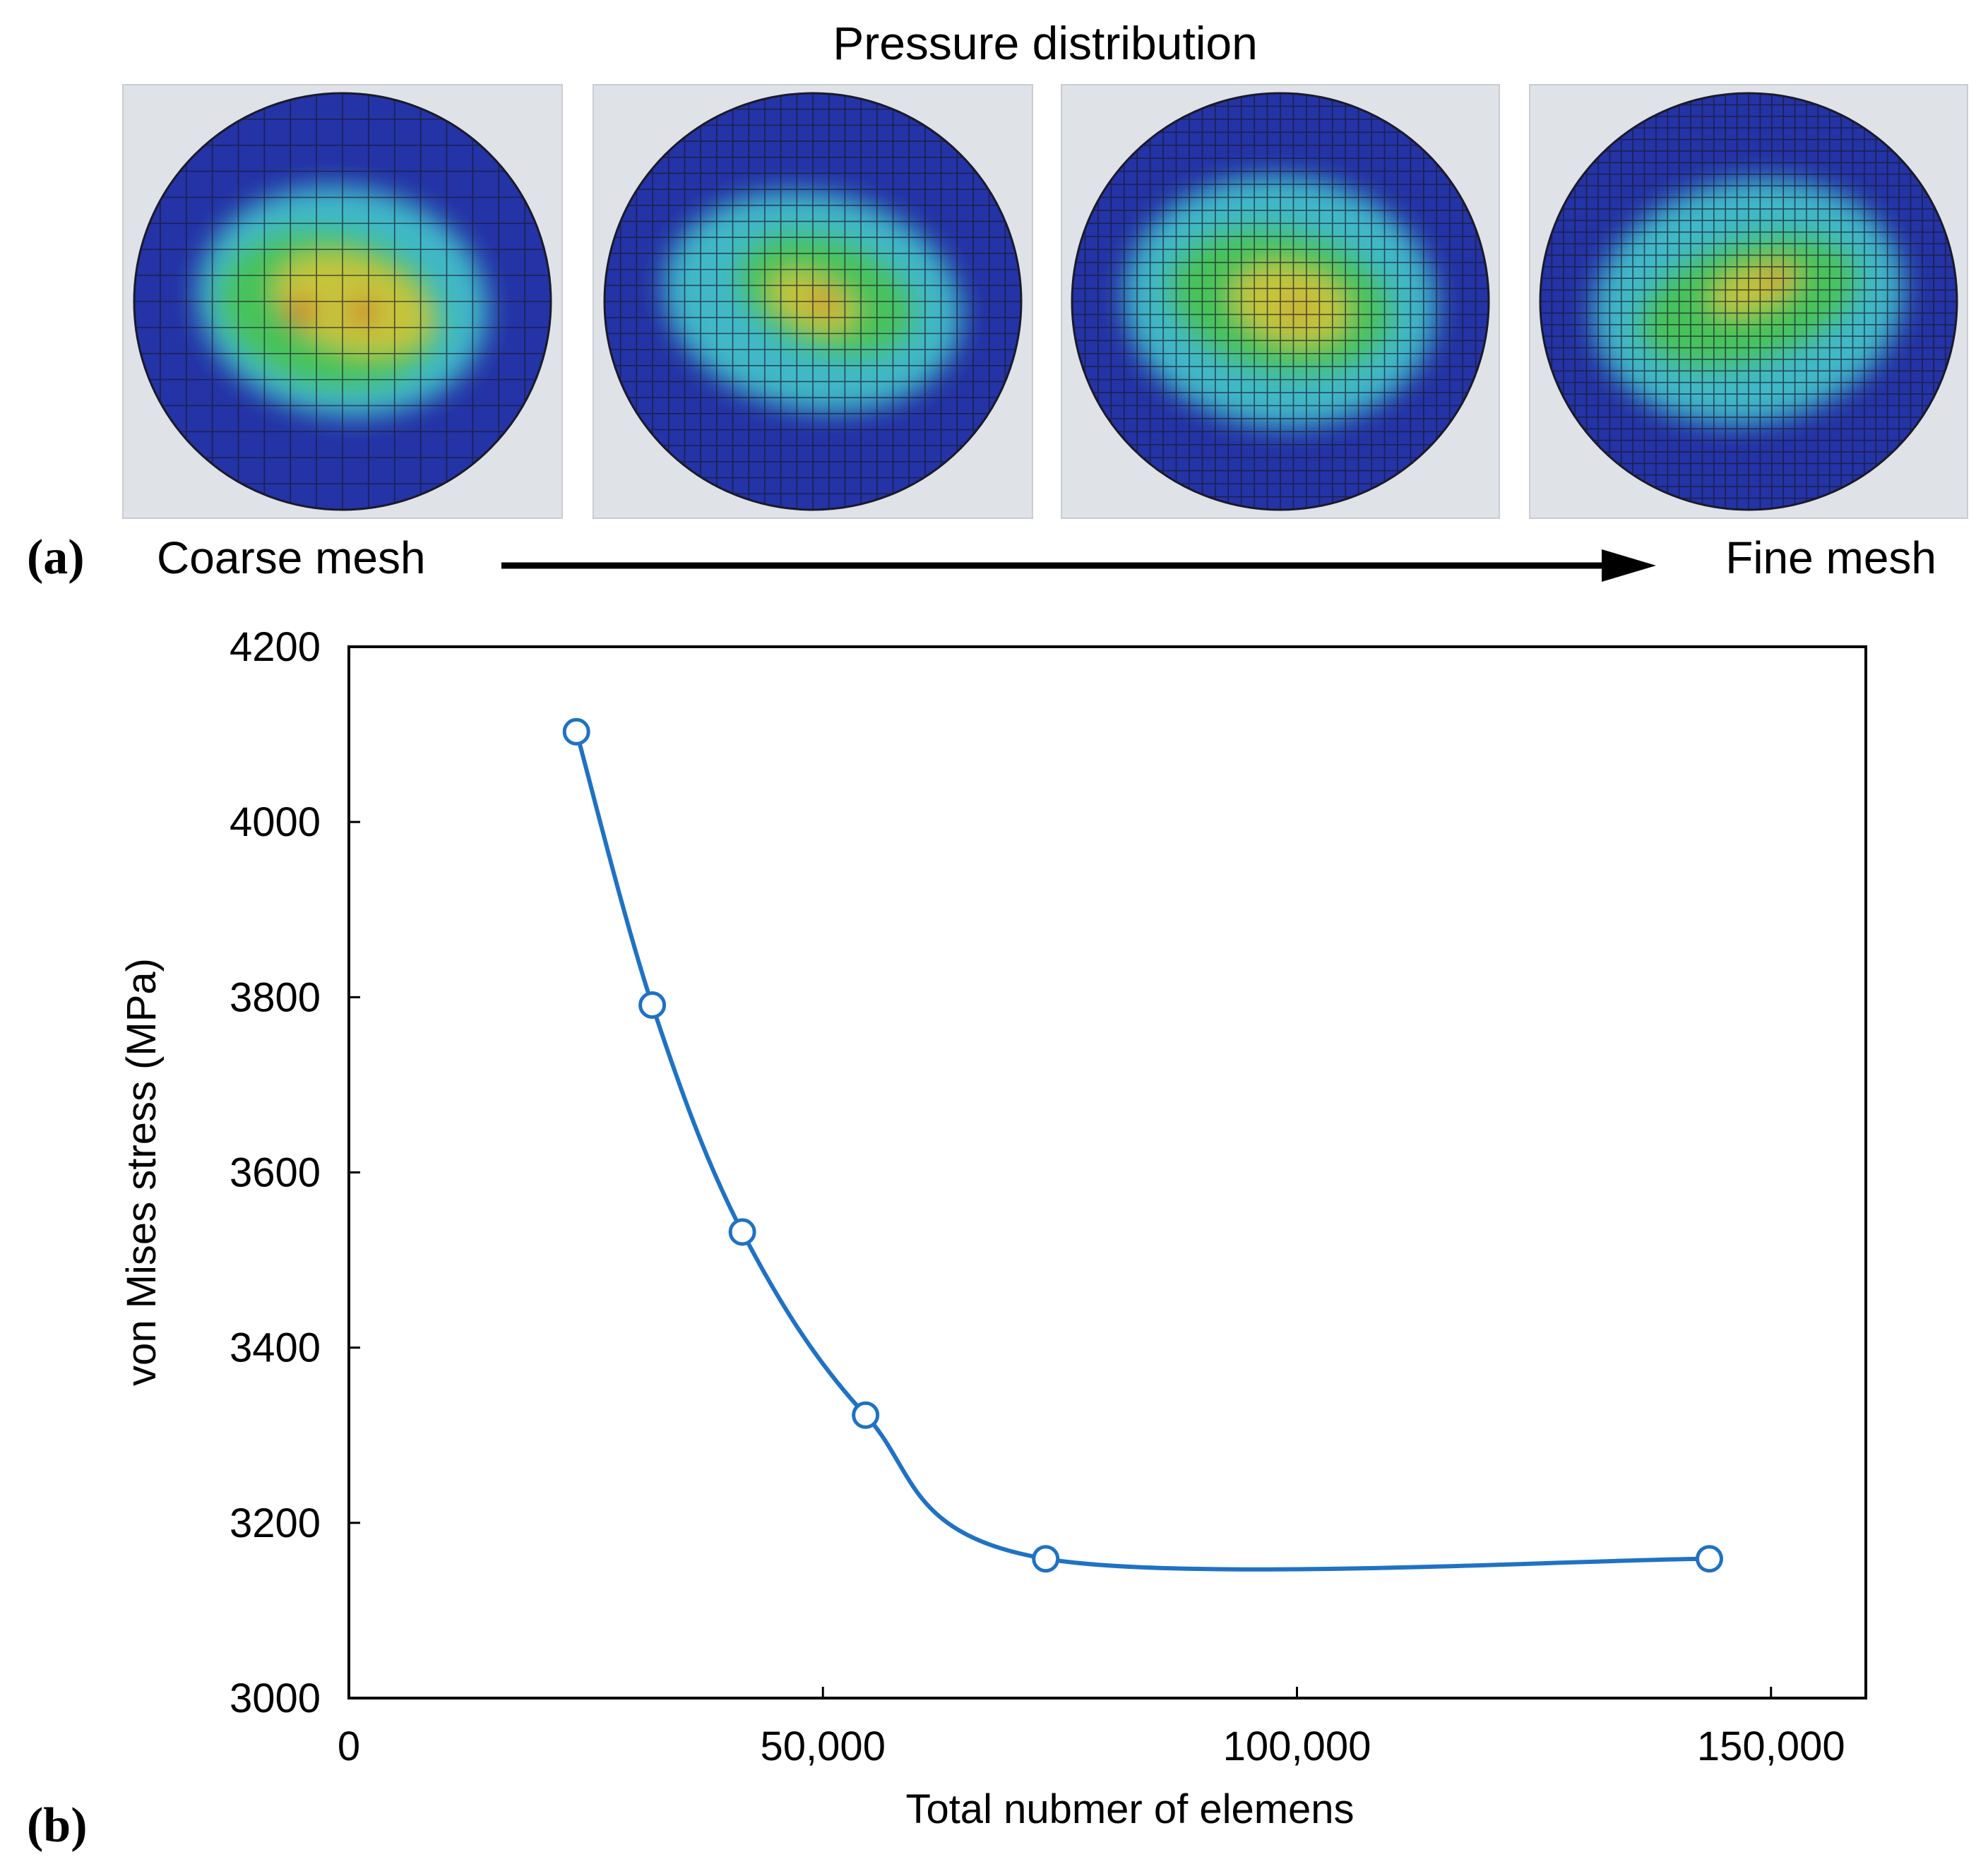 This screenshot has width=1988, height=1864. I want to click on x-axis-label: Total nubmer of elemens, so click(1129, 1809).